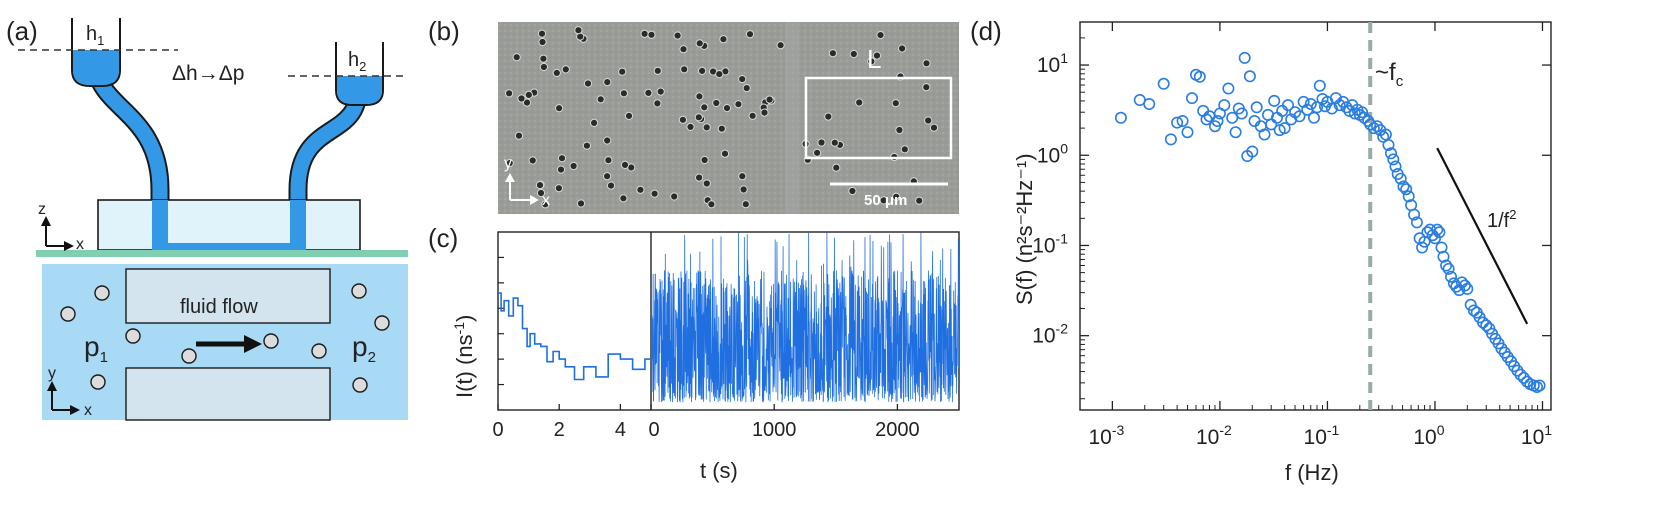  What do you see at coordinates (88, 410) in the screenshot?
I see `axis-x-label-bottom: x` at bounding box center [88, 410].